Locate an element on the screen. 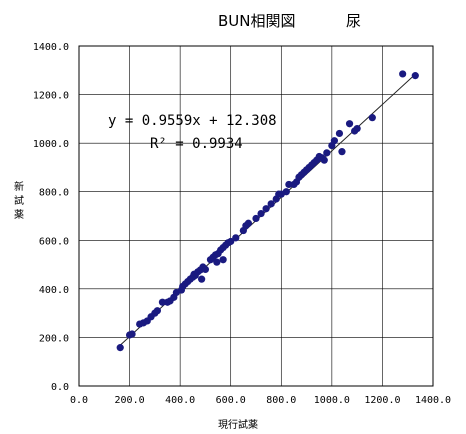  x-tick-label: 1200.0 is located at coordinates (382, 400).